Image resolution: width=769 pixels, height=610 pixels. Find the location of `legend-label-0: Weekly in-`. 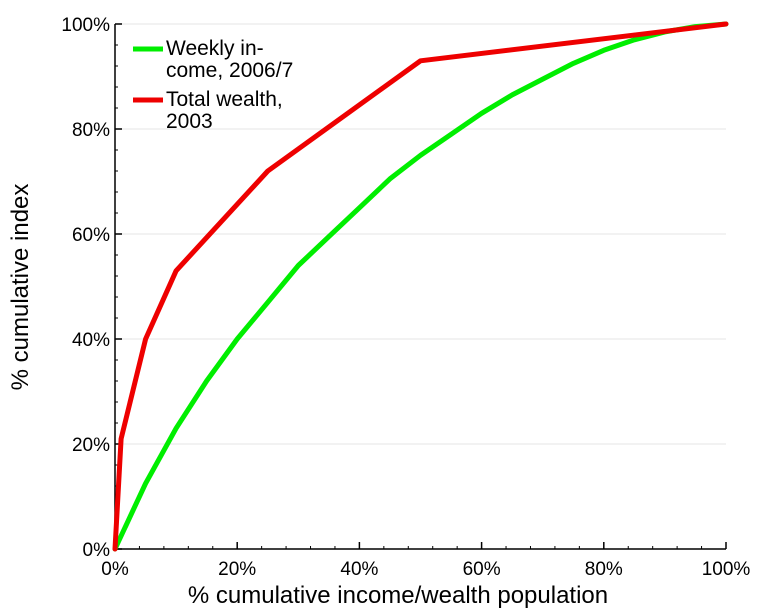

legend-label-0: Weekly in- is located at coordinates (215, 48).